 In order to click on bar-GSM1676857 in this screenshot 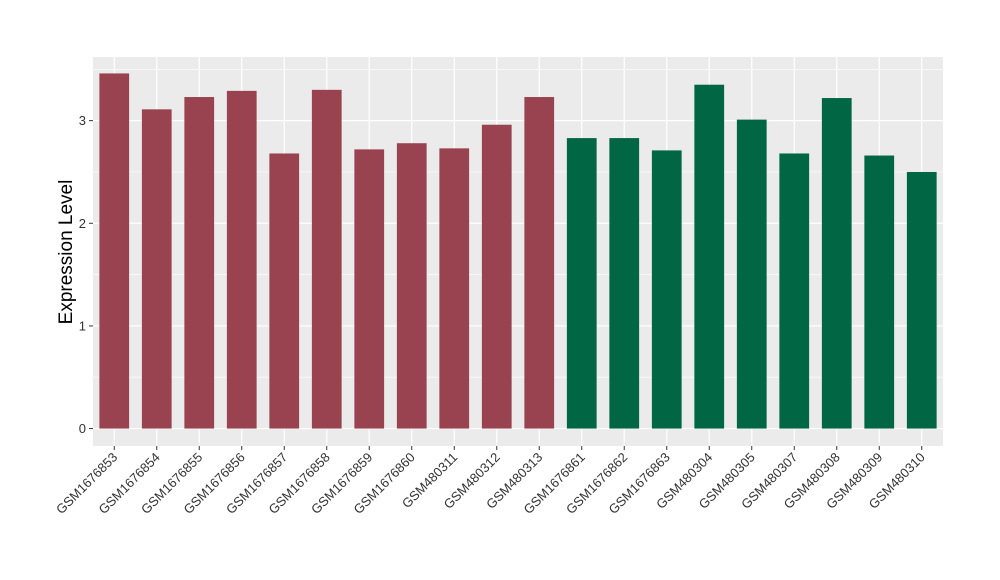, I will do `click(284, 291)`.